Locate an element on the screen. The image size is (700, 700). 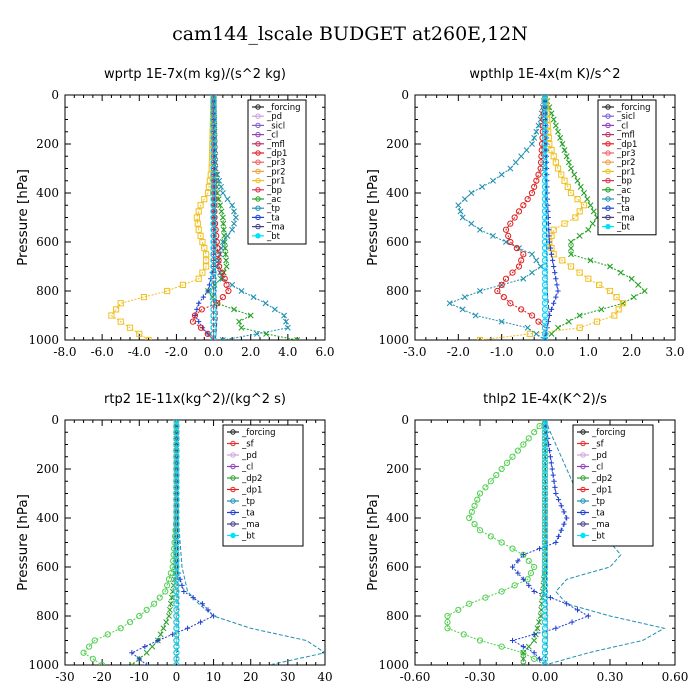
legend-box is located at coordinates (627, 167).